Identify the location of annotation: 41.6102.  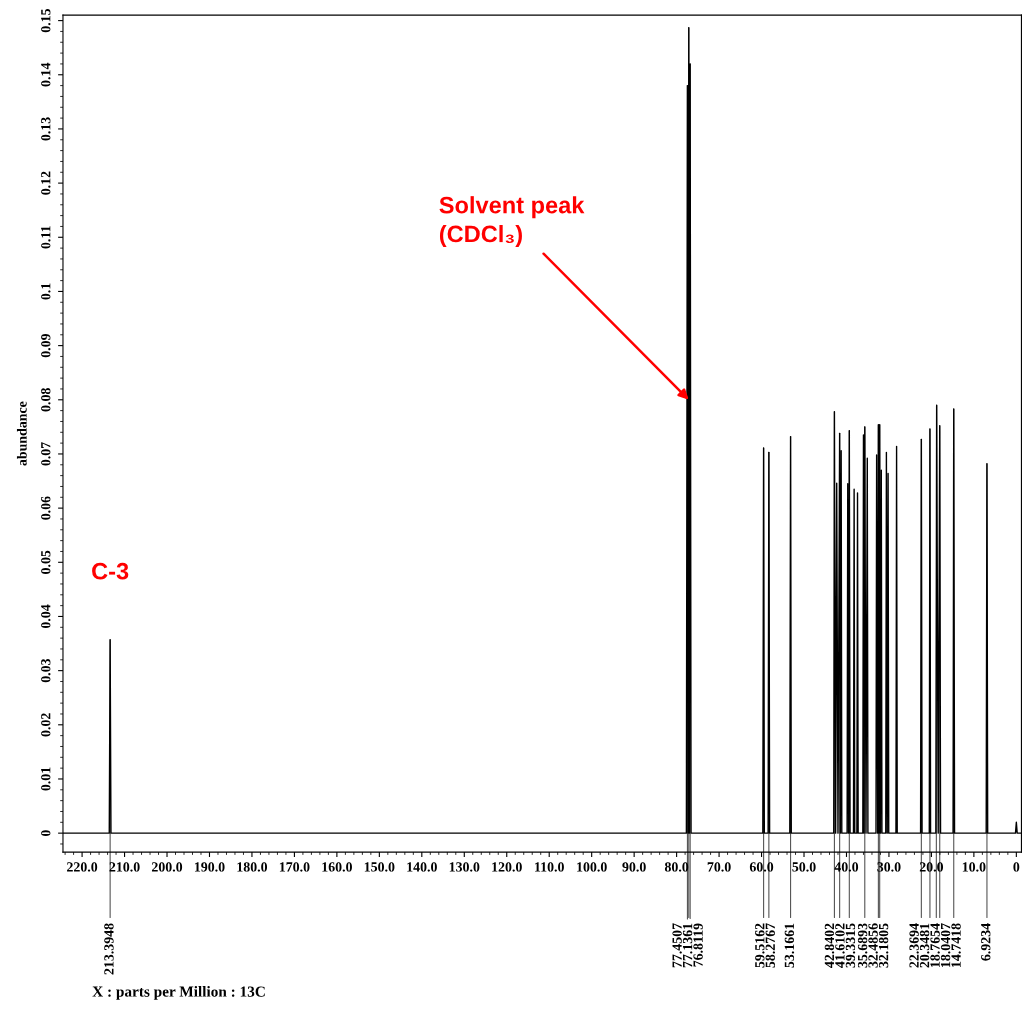
(840, 945).